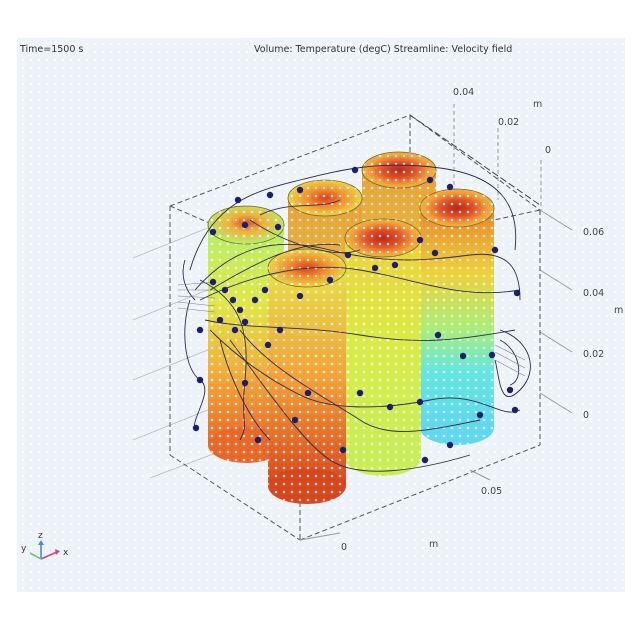 The width and height of the screenshot is (638, 638). Describe the element at coordinates (24, 549) in the screenshot. I see `triad-y-label: y` at that location.